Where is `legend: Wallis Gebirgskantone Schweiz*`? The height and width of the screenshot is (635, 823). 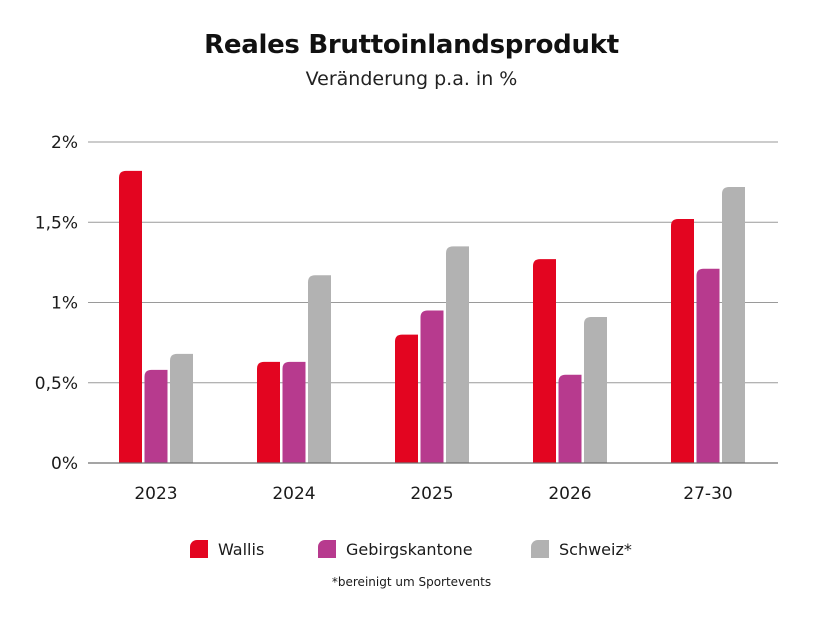 legend: Wallis Gebirgskantone Schweiz* is located at coordinates (411, 549).